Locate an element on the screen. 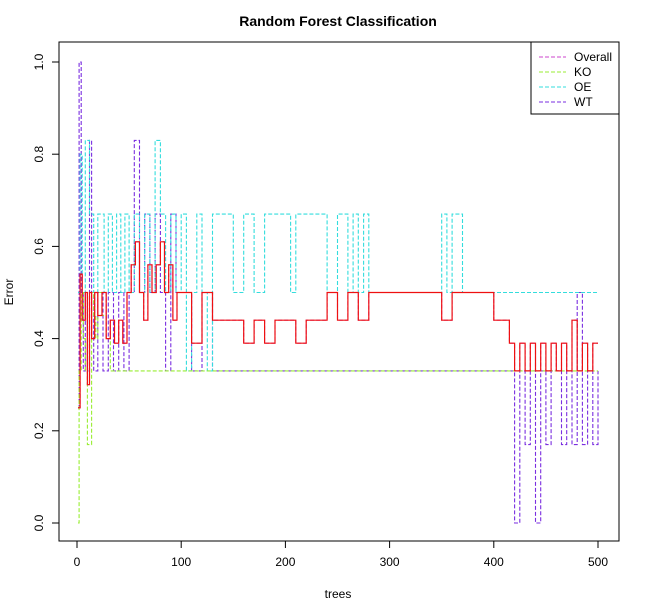 The height and width of the screenshot is (600, 648). y-tick-label: 0.0 is located at coordinates (39, 522).